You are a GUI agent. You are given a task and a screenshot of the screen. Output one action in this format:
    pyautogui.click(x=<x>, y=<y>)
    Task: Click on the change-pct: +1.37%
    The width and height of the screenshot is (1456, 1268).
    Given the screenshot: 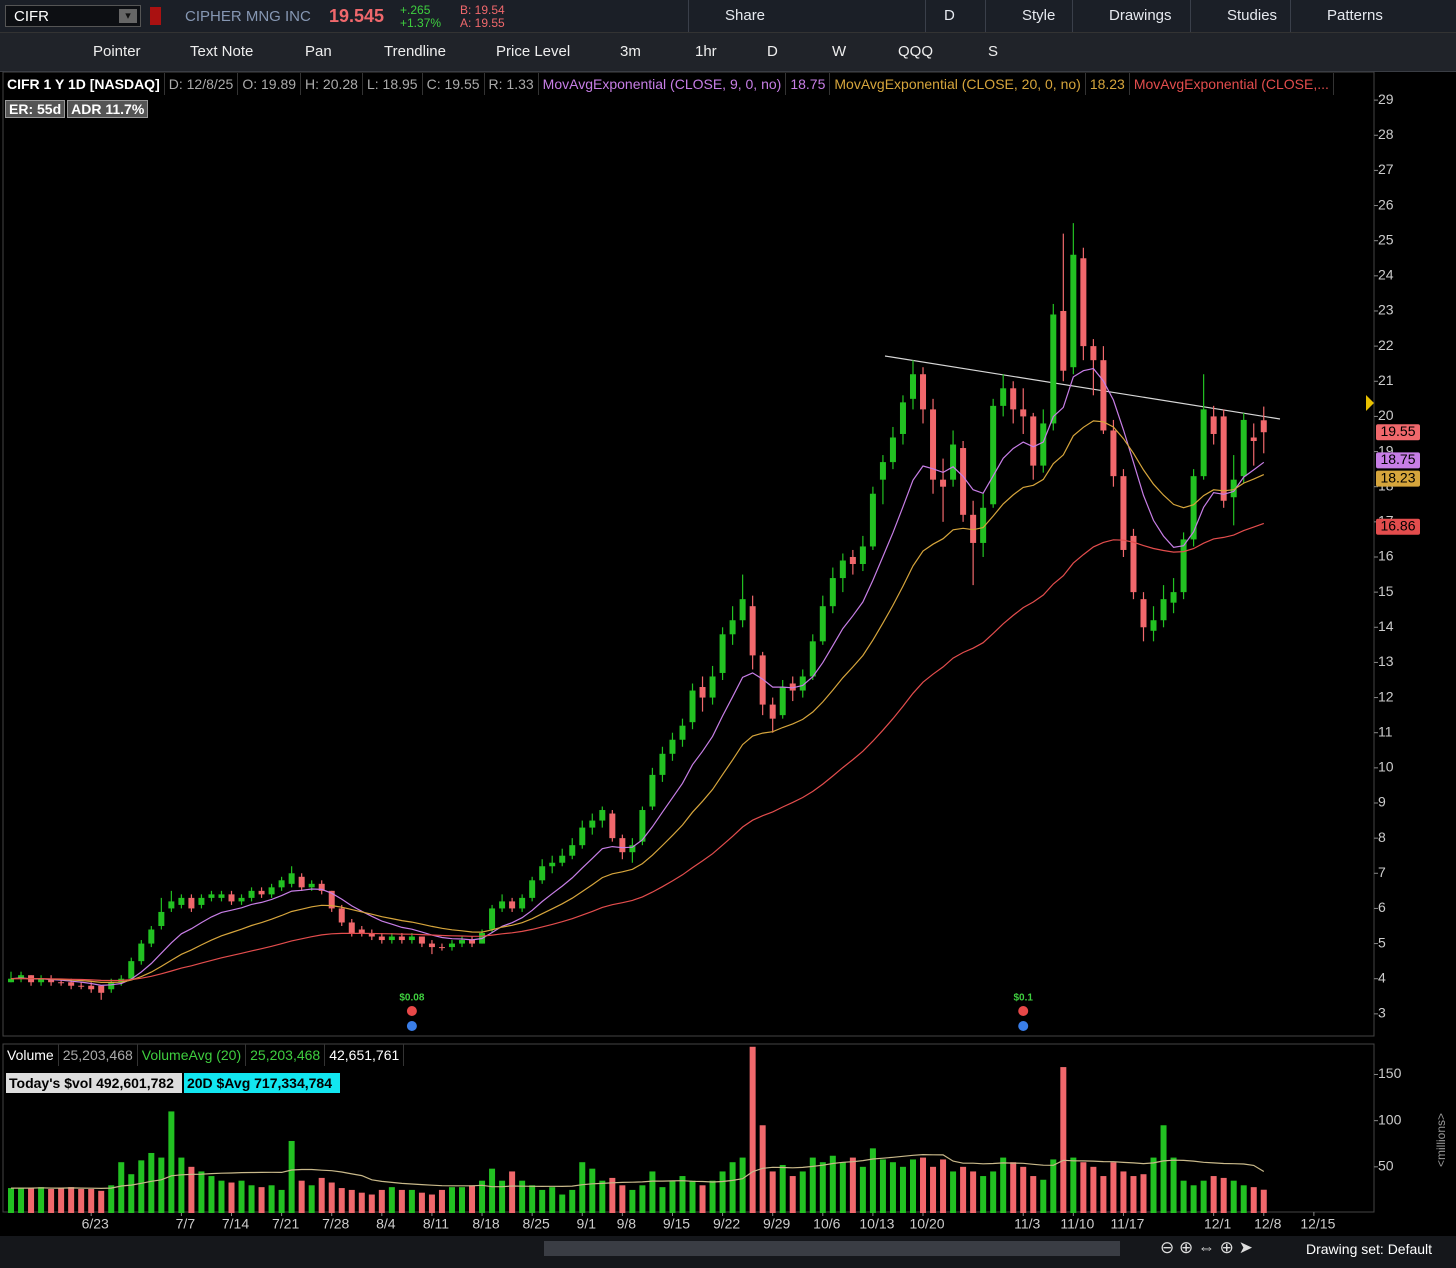 What is the action you would take?
    pyautogui.click(x=421, y=23)
    